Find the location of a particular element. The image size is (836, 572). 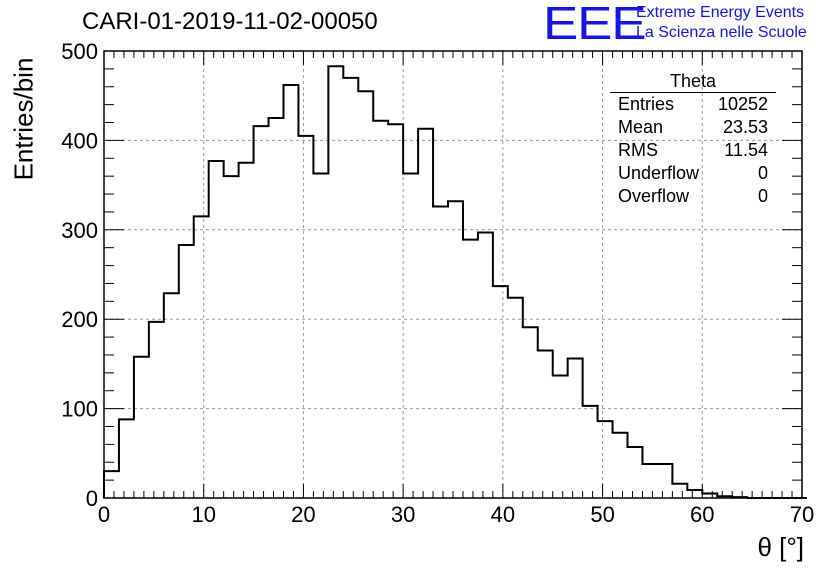

y-tick-label: 500 is located at coordinates (79, 51).